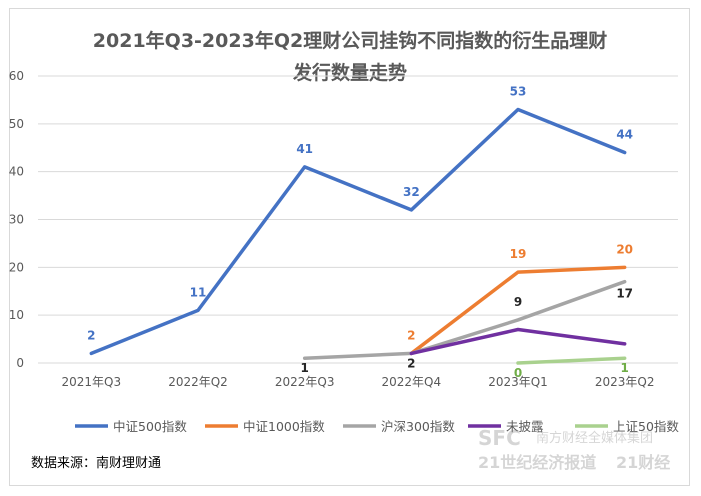 The image size is (701, 496). Describe the element at coordinates (198, 382) in the screenshot. I see `x-tick-label: 2022年Q2` at that location.